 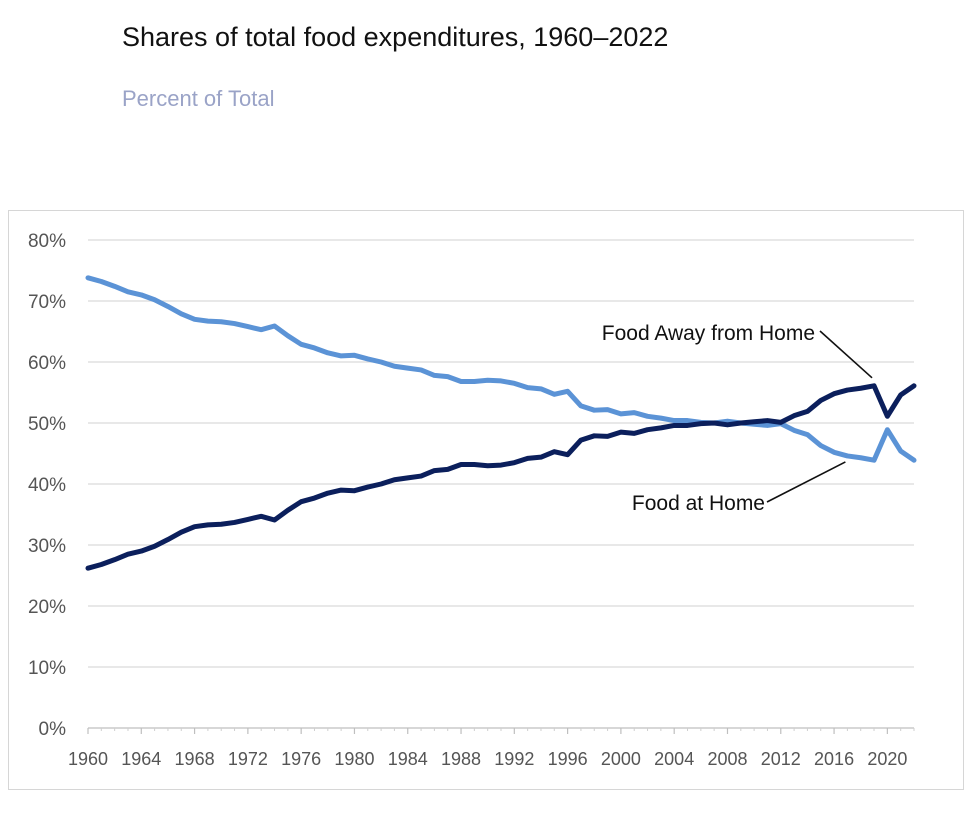 What do you see at coordinates (248, 759) in the screenshot?
I see `x-tick-label: 1972` at bounding box center [248, 759].